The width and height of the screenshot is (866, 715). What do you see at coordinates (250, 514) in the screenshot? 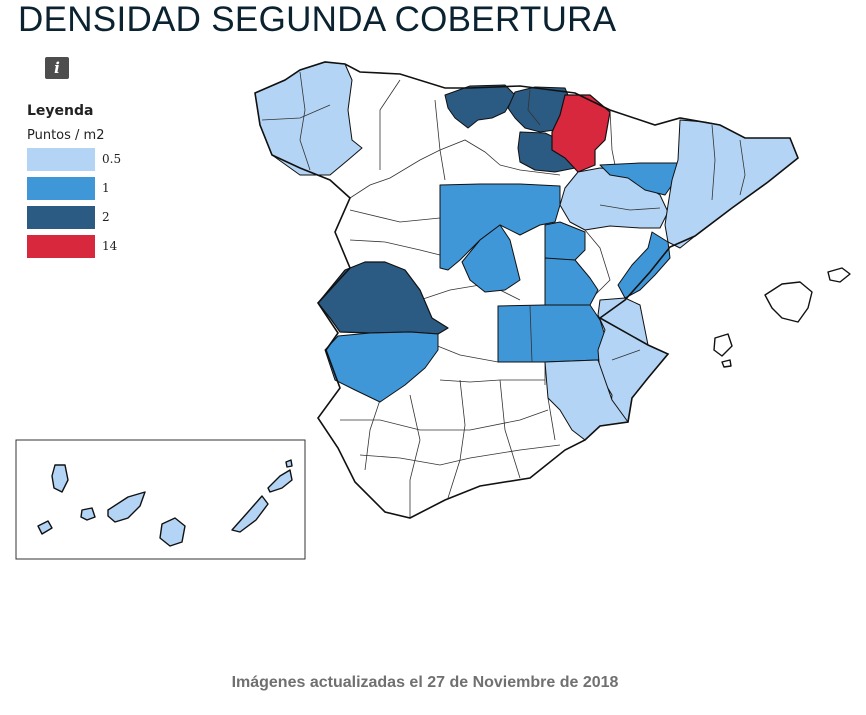
I see `island-fuerteventura` at bounding box center [250, 514].